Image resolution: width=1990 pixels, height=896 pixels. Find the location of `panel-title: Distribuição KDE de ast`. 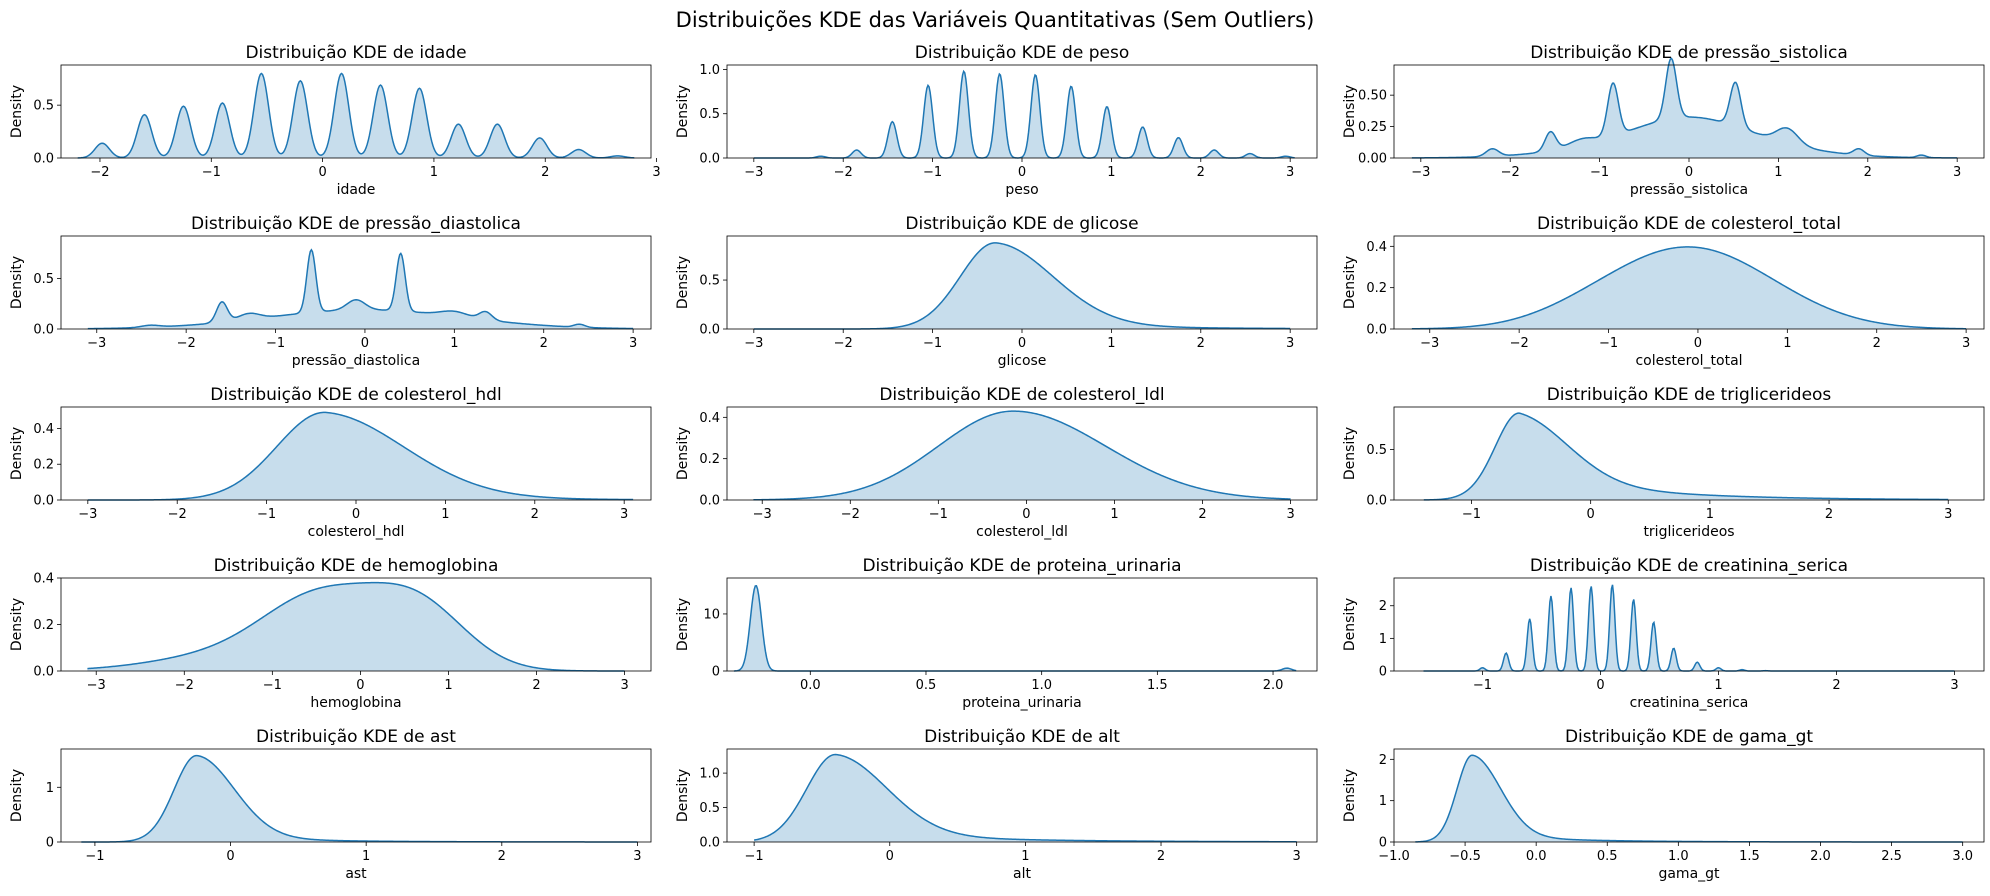

panel-title: Distribuição KDE de ast is located at coordinates (356, 737).